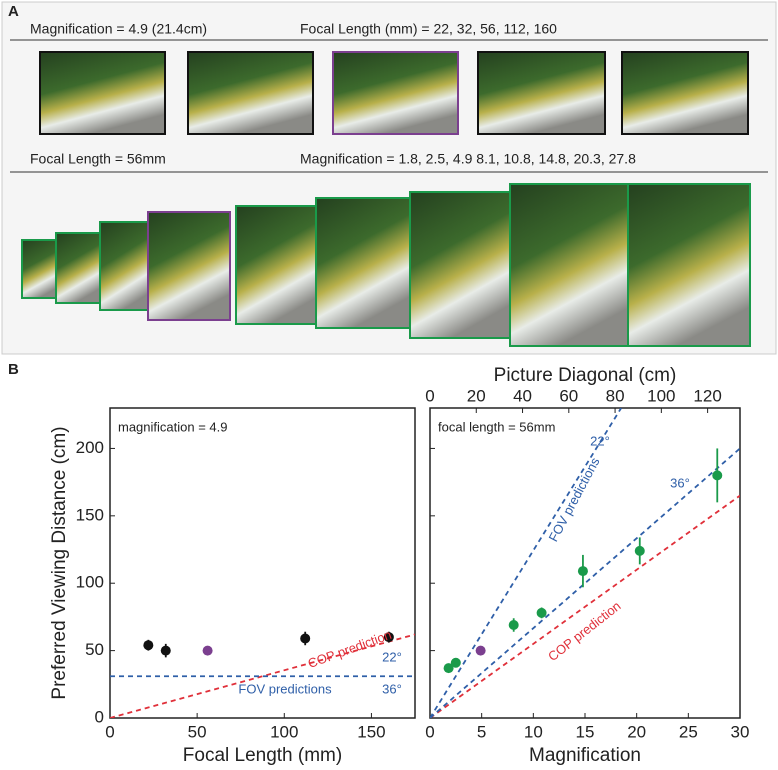 The width and height of the screenshot is (778, 770). Describe the element at coordinates (522, 395) in the screenshot. I see `x2-tick-label: 40` at that location.